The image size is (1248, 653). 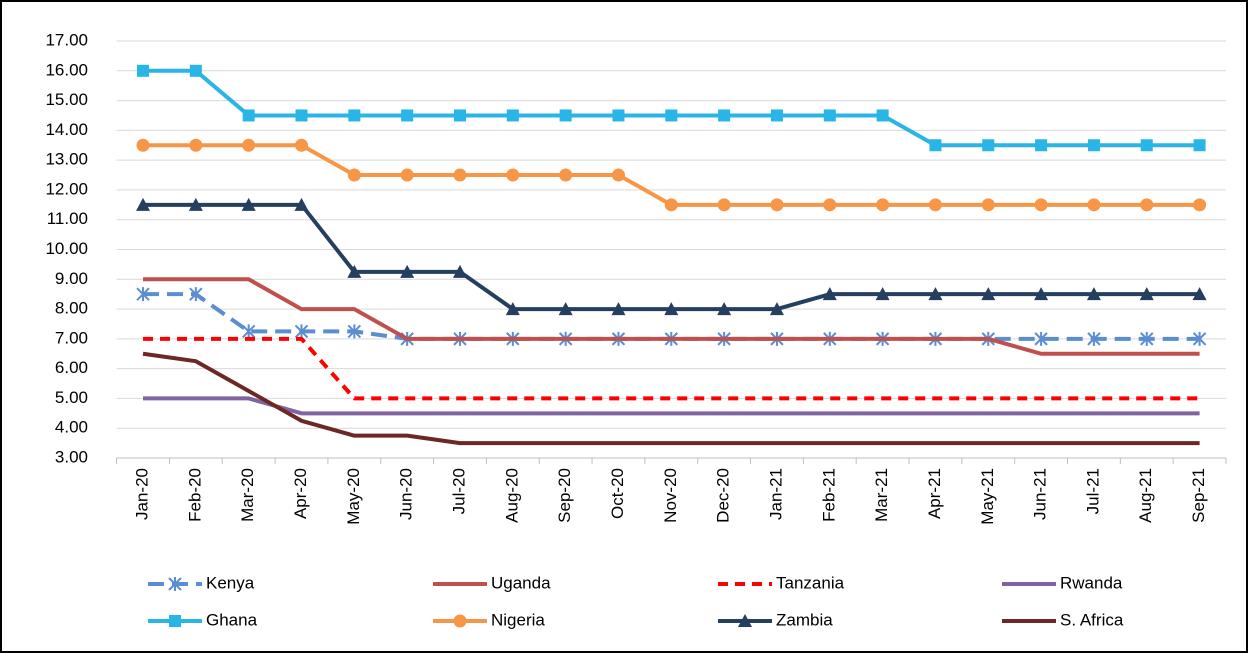 I want to click on x-tick-label: Dec-20, so click(x=723, y=495).